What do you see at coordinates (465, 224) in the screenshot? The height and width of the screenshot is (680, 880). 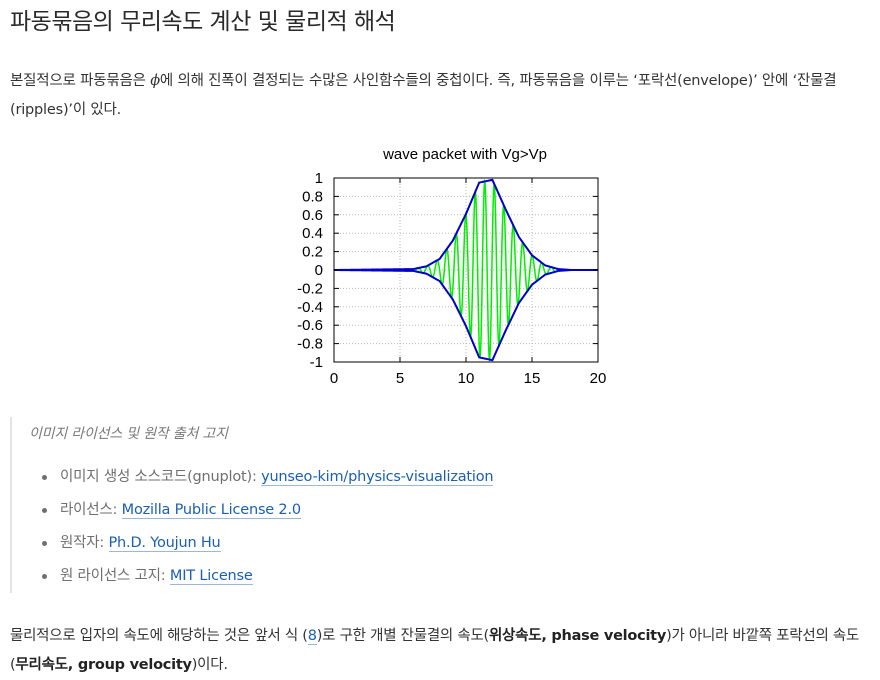 I see `envelope-upper-line` at bounding box center [465, 224].